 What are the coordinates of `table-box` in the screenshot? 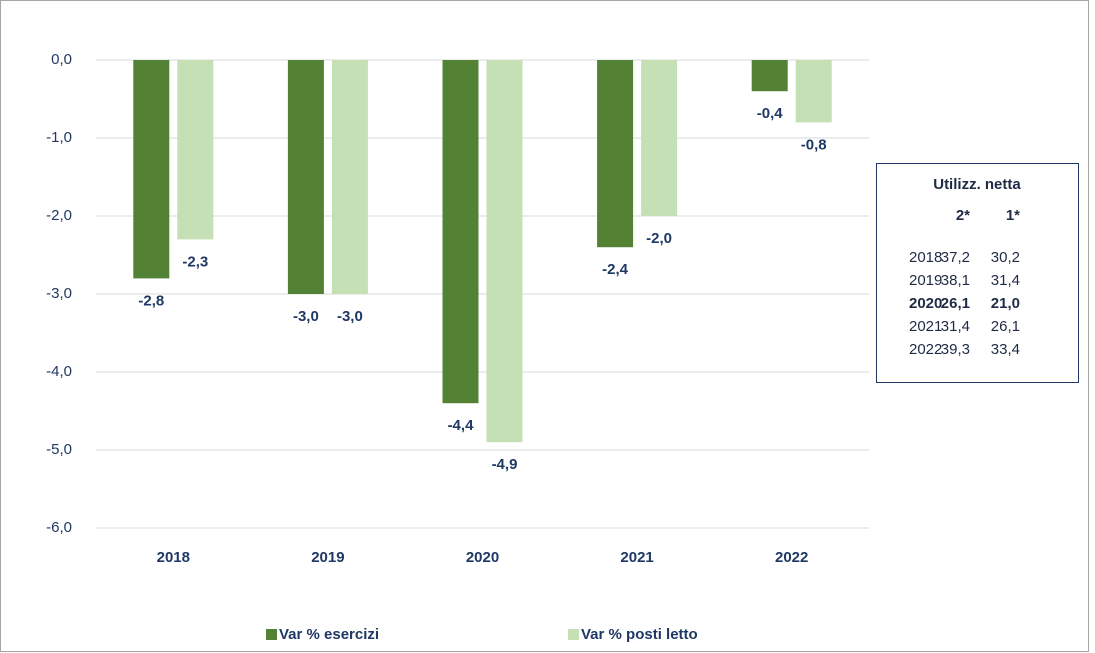 It's located at (977, 273).